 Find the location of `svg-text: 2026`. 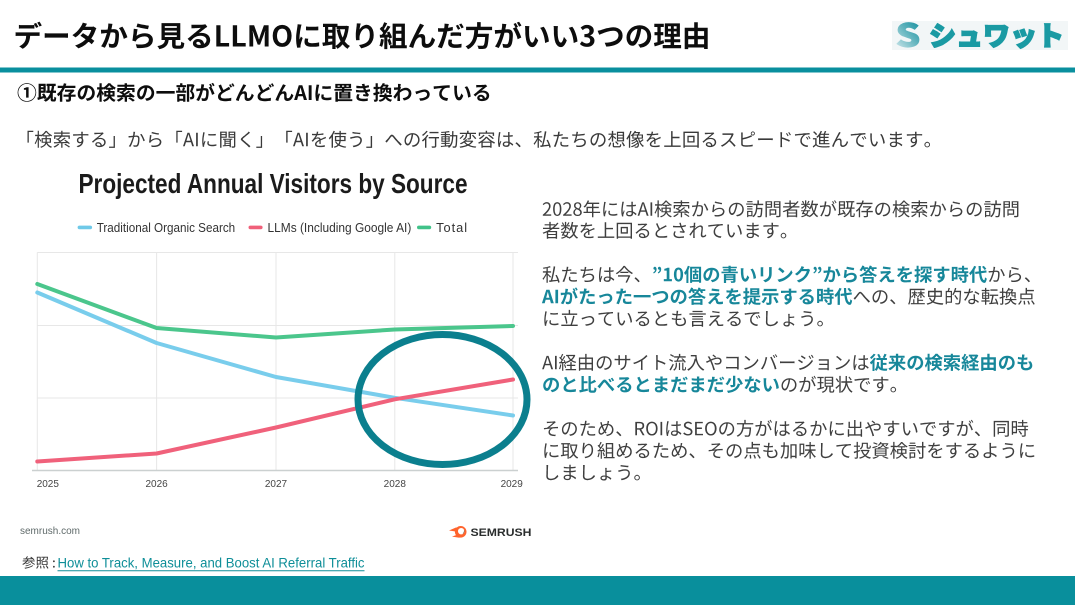

svg-text: 2026 is located at coordinates (156, 484).